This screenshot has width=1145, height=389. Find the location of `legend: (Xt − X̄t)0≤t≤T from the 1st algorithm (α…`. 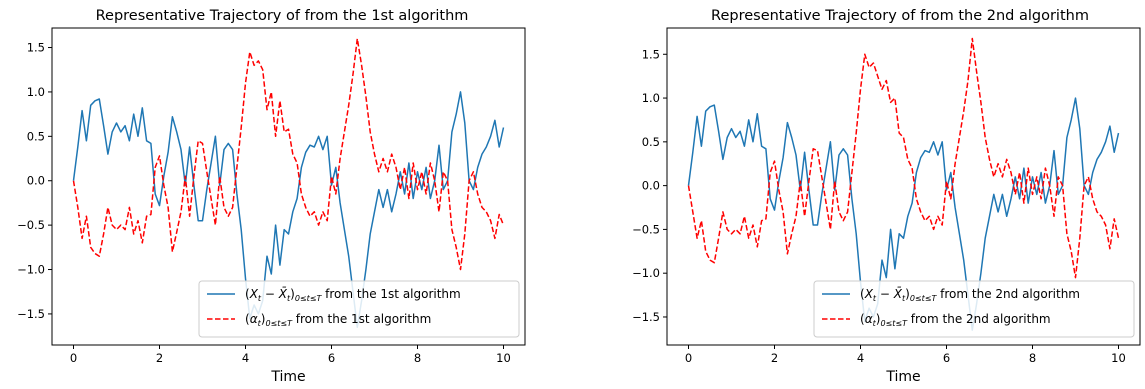

legend: (Xt − X̄t)0≤t≤T from the 1st algorithm (α… is located at coordinates (359, 309).